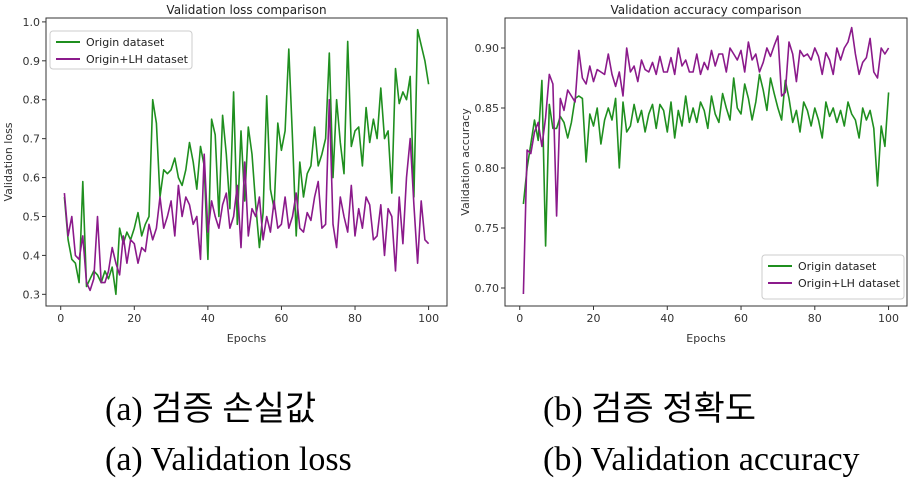 This screenshot has height=482, width=915. What do you see at coordinates (487, 228) in the screenshot?
I see `y-tick-label: 0.75` at bounding box center [487, 228].